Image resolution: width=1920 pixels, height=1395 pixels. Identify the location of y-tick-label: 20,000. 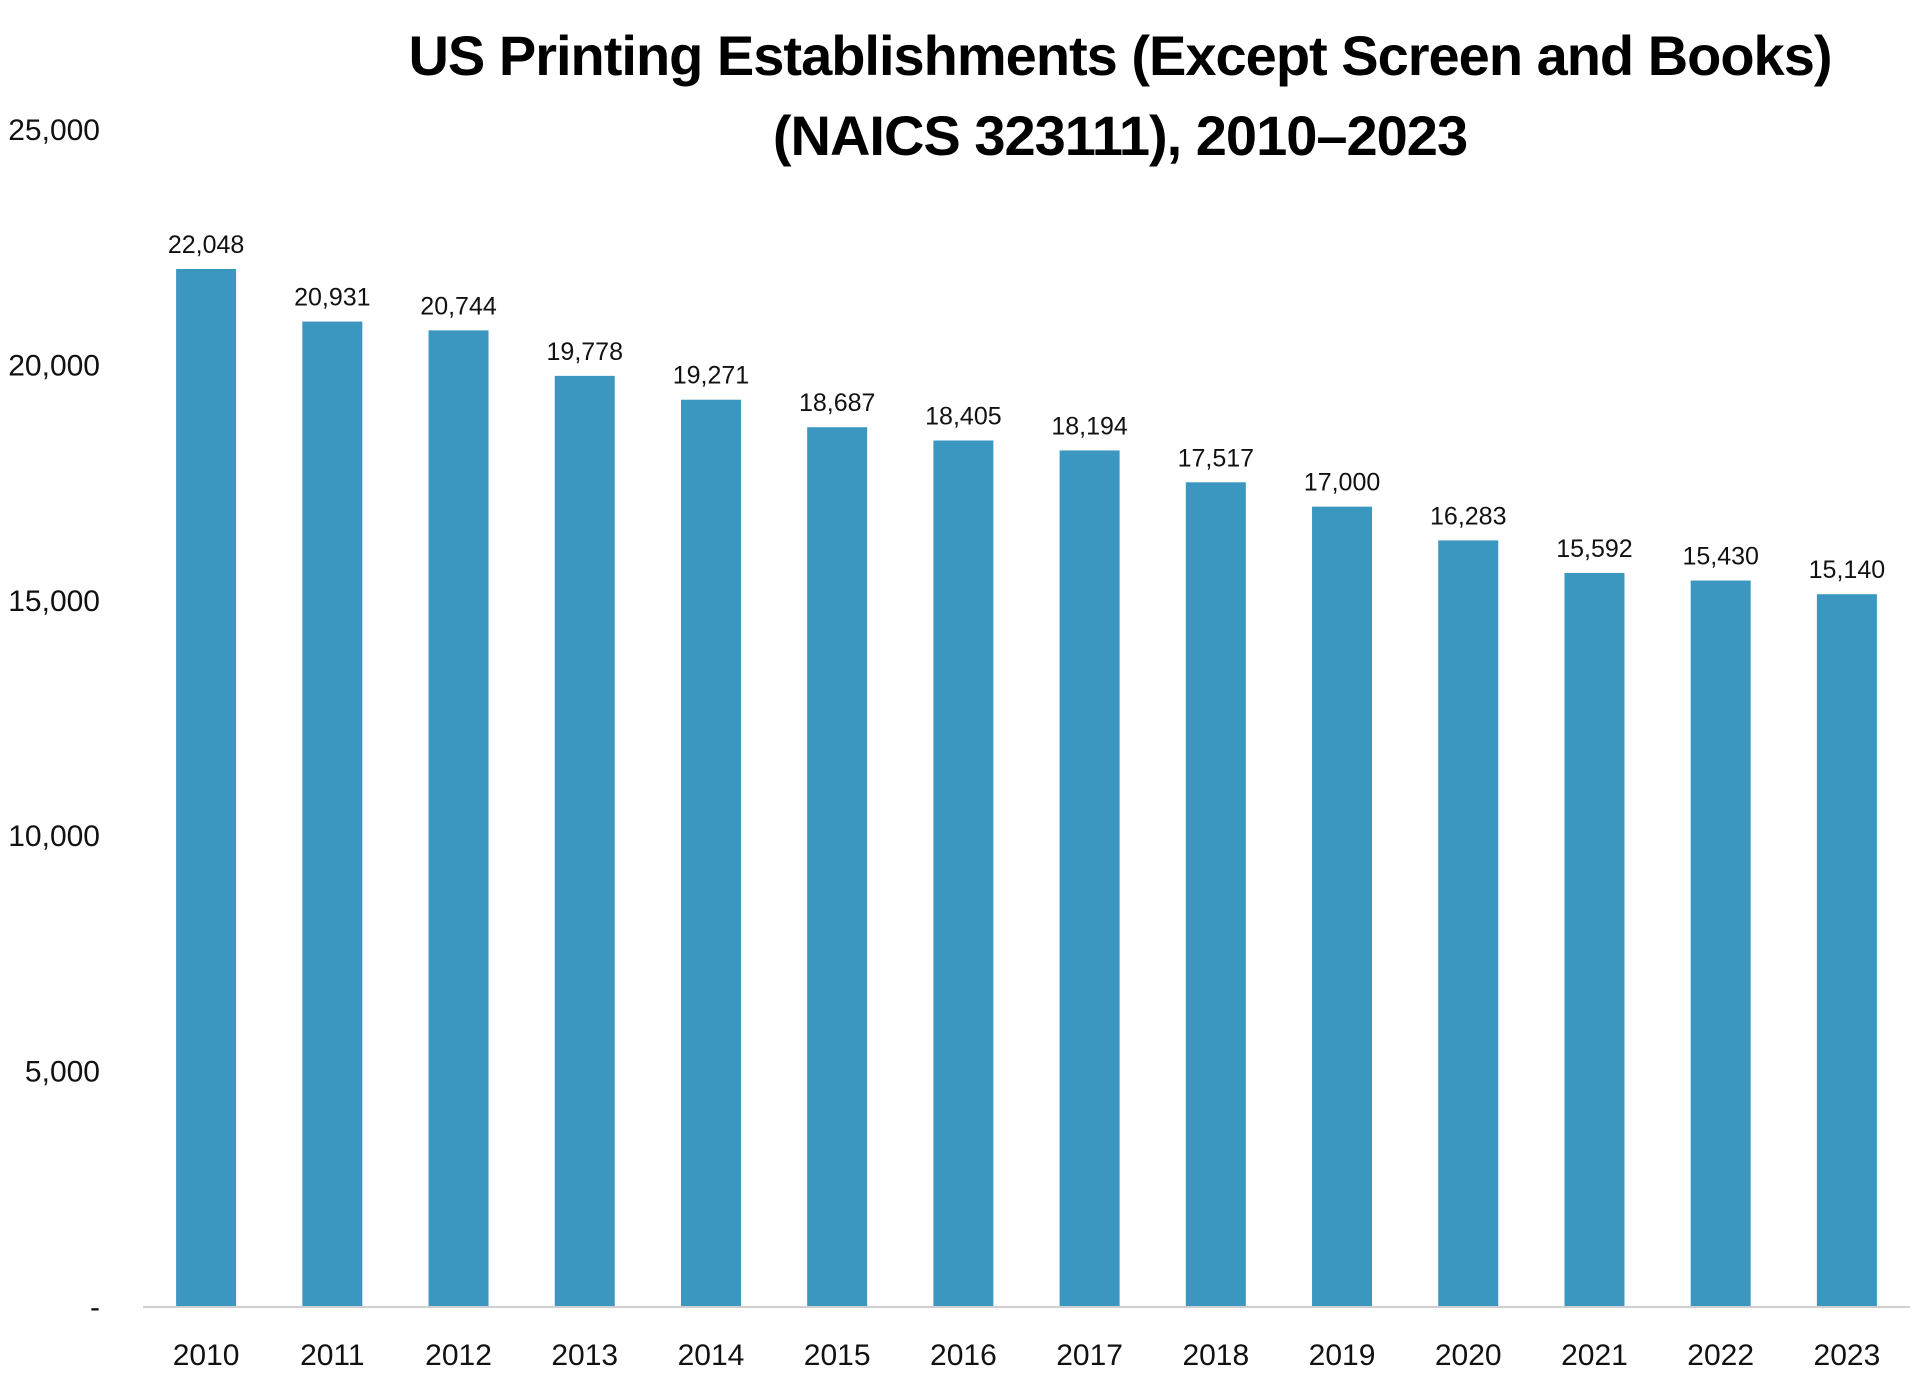
(54, 365).